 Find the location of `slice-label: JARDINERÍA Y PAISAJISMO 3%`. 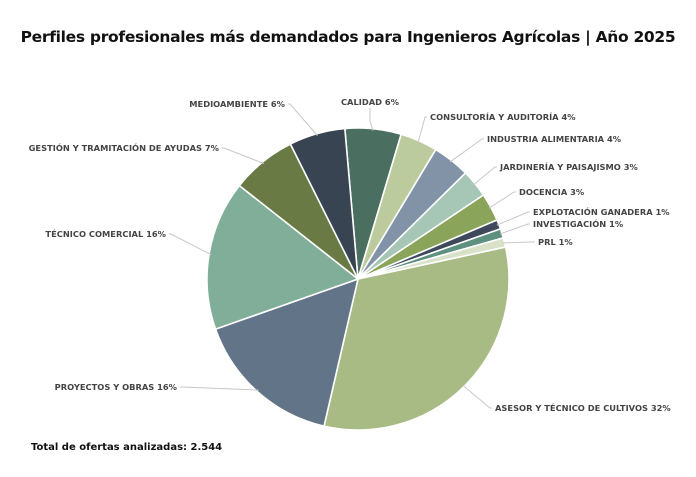

slice-label: JARDINERÍA Y PAISAJISMO 3% is located at coordinates (569, 167).